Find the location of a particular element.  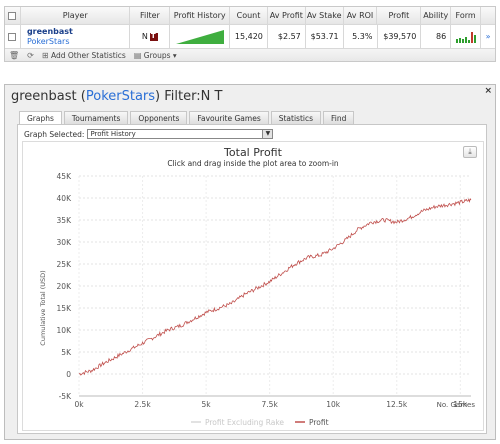

row-checkbox is located at coordinates (12, 36).